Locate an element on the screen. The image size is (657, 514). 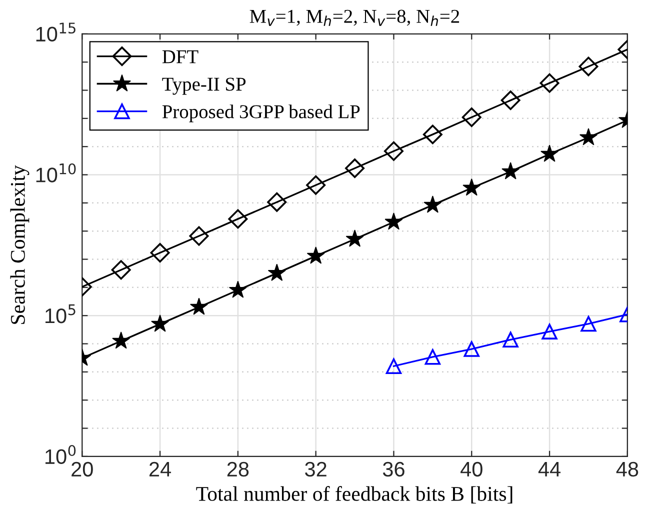
x-tick-label: 40 is located at coordinates (471, 469).